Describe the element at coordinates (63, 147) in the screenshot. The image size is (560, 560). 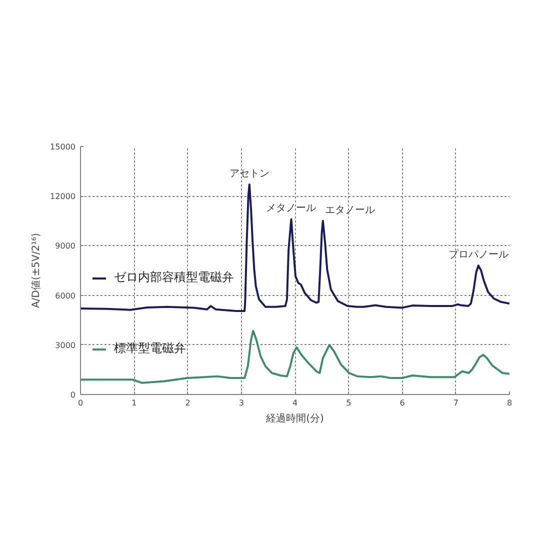
I see `y-tick-label: 15000` at that location.